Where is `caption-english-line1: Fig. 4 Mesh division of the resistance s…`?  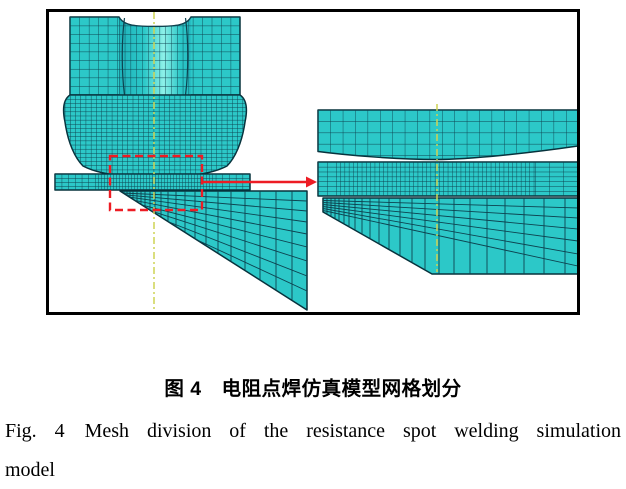
caption-english-line1: Fig. 4 Mesh division of the resistance s… is located at coordinates (313, 431).